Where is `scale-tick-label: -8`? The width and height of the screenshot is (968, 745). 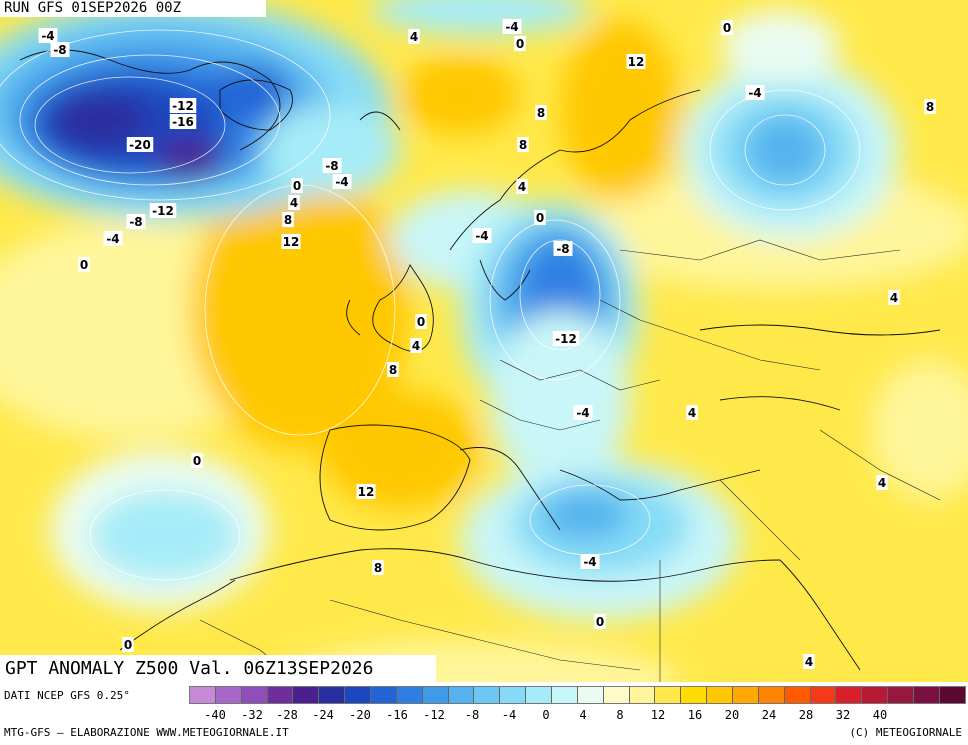 scale-tick-label: -8 is located at coordinates (472, 715).